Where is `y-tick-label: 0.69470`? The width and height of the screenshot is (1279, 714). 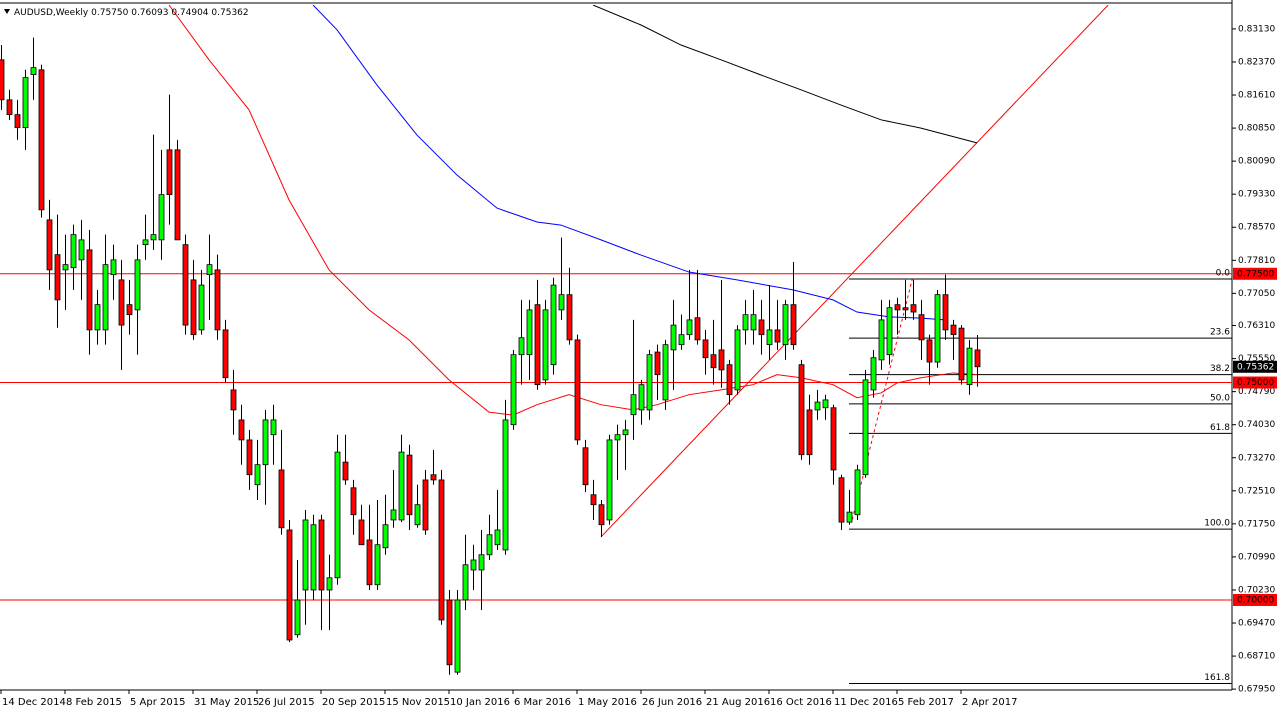
y-tick-label: 0.69470 is located at coordinates (1256, 624).